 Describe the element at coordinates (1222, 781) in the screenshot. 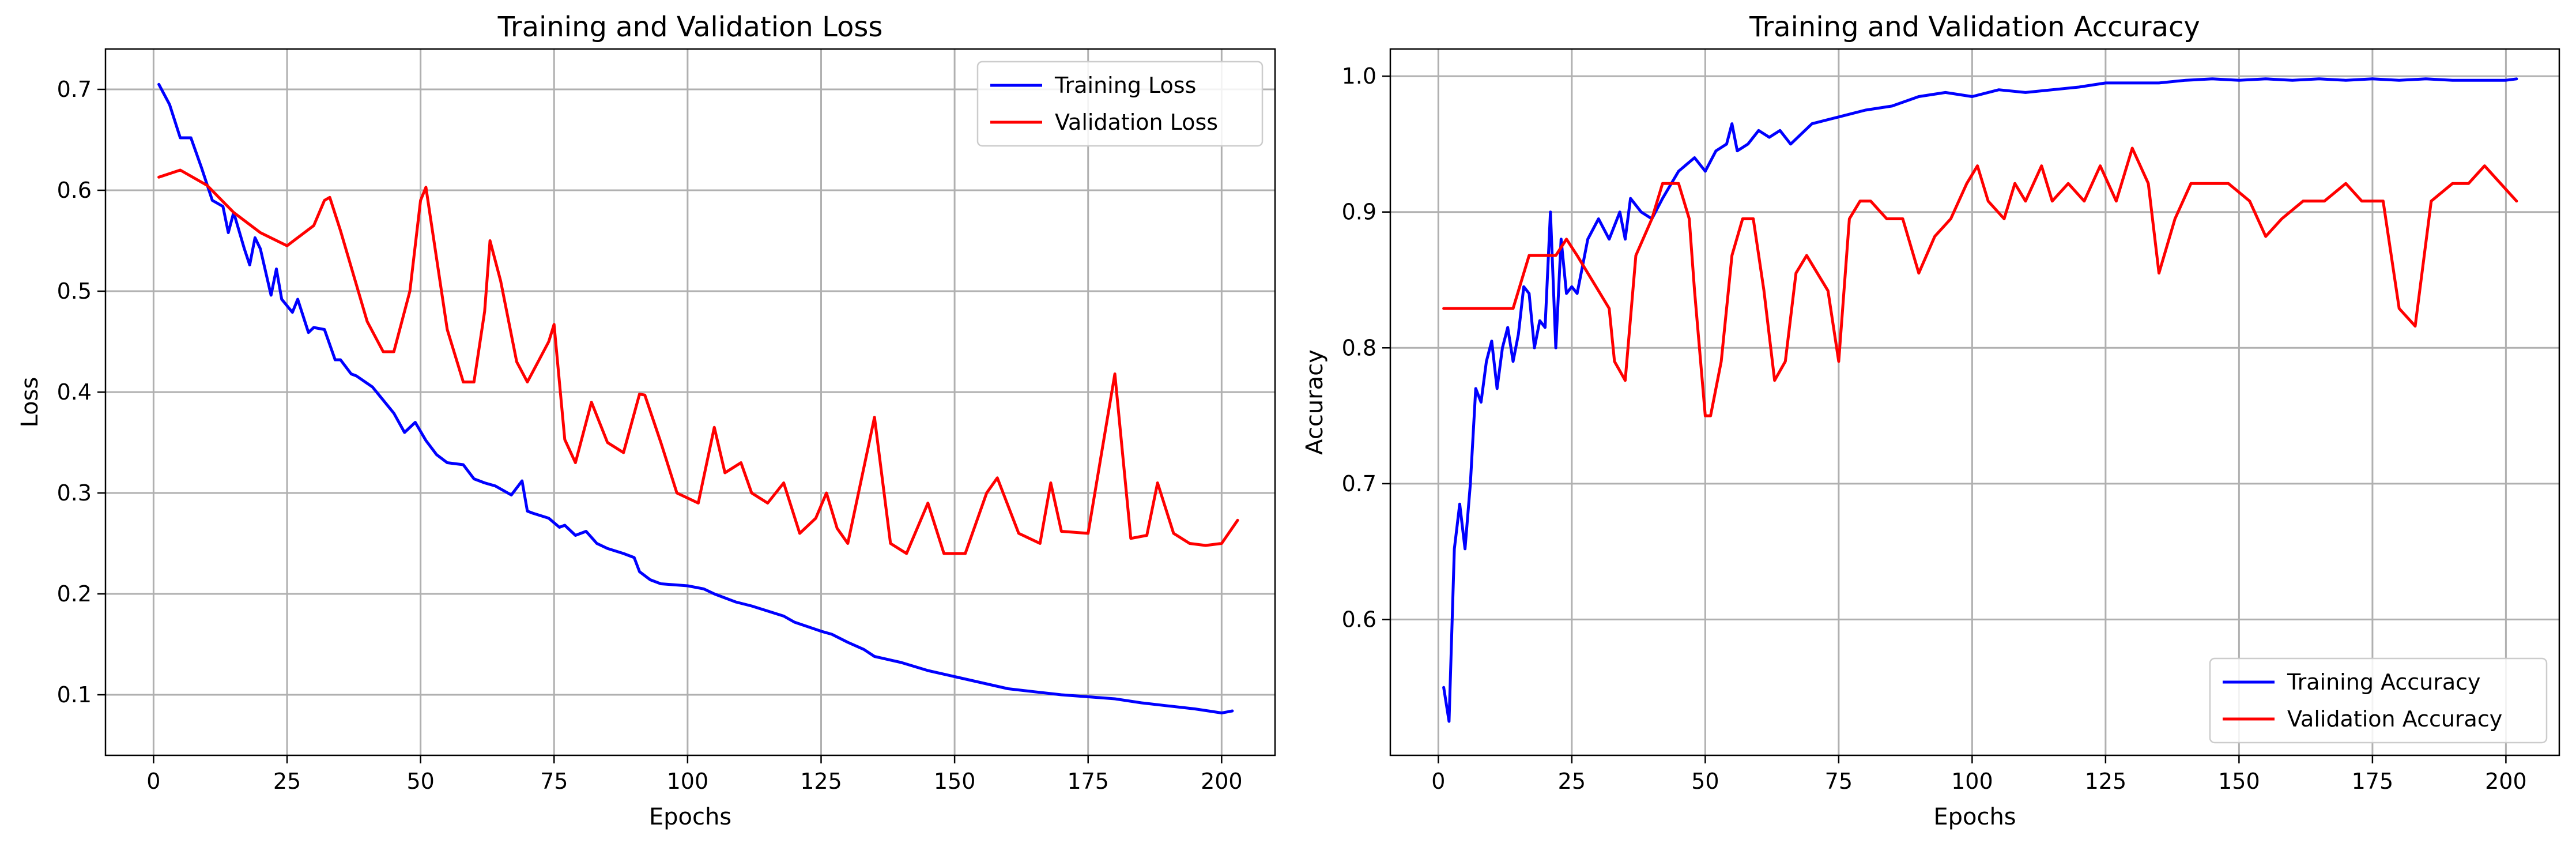

I see `loss-x-tick-label: 200` at that location.